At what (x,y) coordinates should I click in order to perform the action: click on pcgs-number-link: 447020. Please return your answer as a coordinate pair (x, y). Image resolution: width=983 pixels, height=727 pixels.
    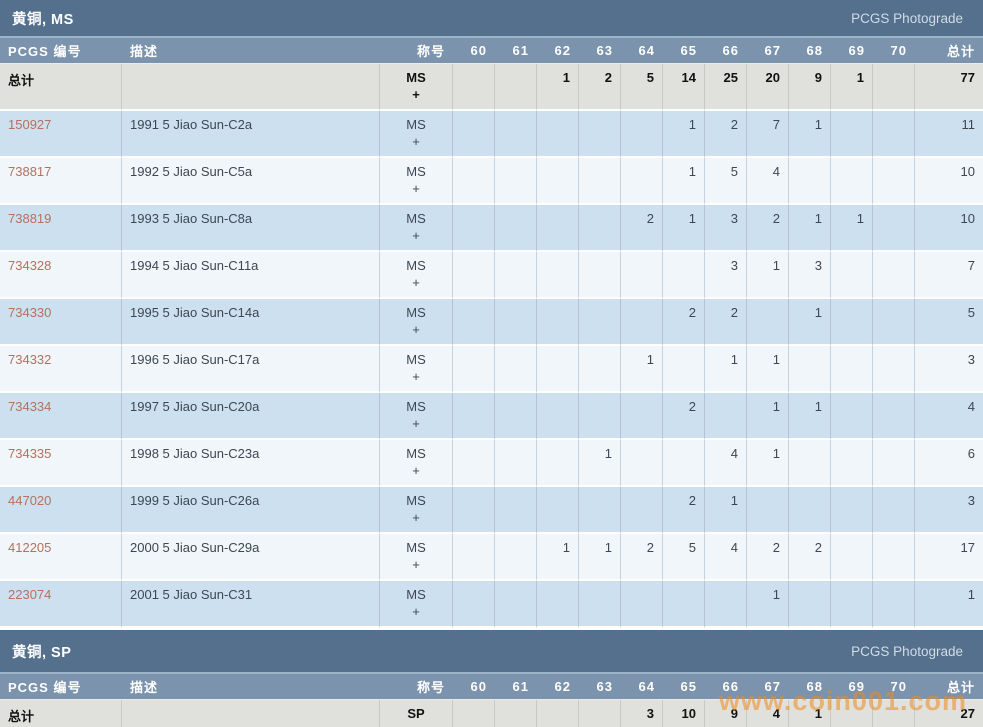
    Looking at the image, I should click on (30, 500).